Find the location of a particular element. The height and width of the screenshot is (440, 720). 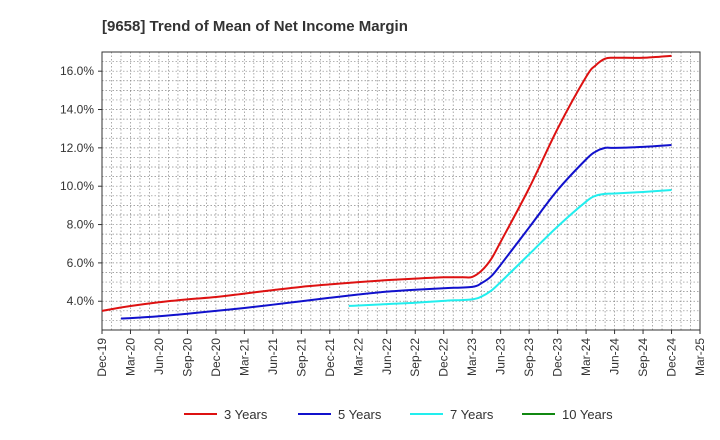

x-tick-label: Mar-23 is located at coordinates (472, 357).